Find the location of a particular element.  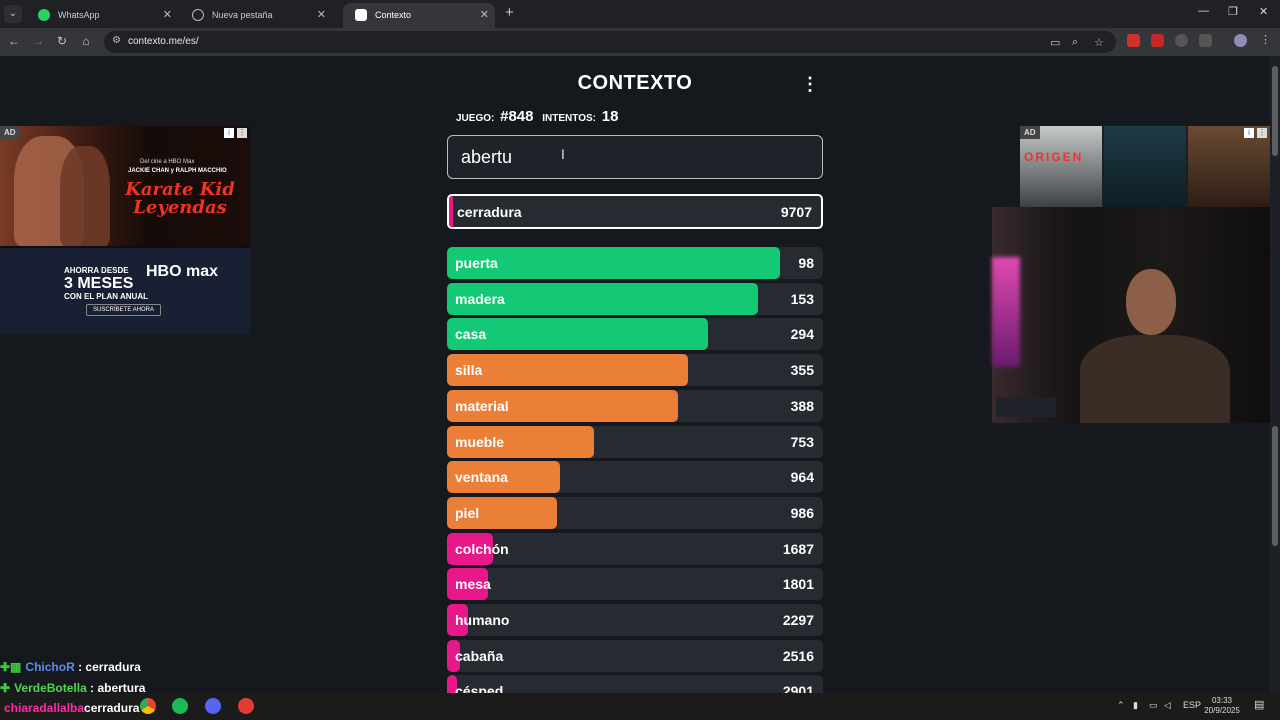

ad-promo-text: AHORRA DESDE 3 MESES CON EL PLAN ANUAL is located at coordinates (106, 284).